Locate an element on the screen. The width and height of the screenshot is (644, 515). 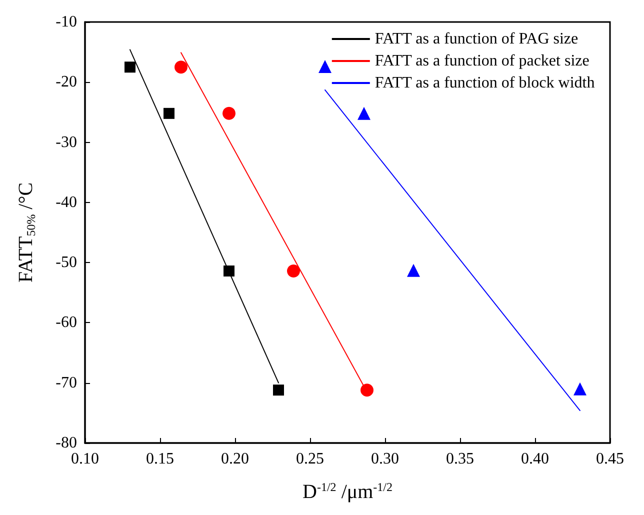
x-tick-label: 0.45 is located at coordinates (610, 459).